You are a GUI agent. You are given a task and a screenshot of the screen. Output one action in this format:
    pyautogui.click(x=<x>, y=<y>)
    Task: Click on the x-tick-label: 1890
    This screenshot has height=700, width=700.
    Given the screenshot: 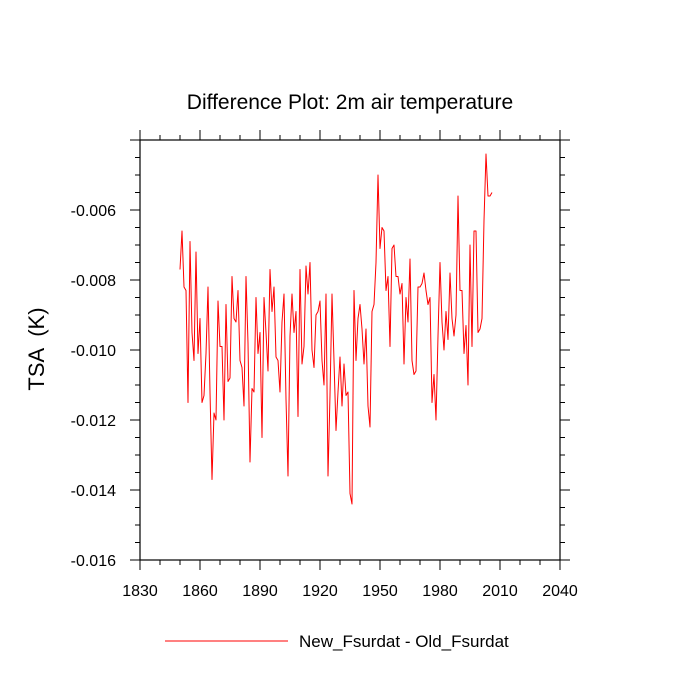 What is the action you would take?
    pyautogui.click(x=260, y=591)
    